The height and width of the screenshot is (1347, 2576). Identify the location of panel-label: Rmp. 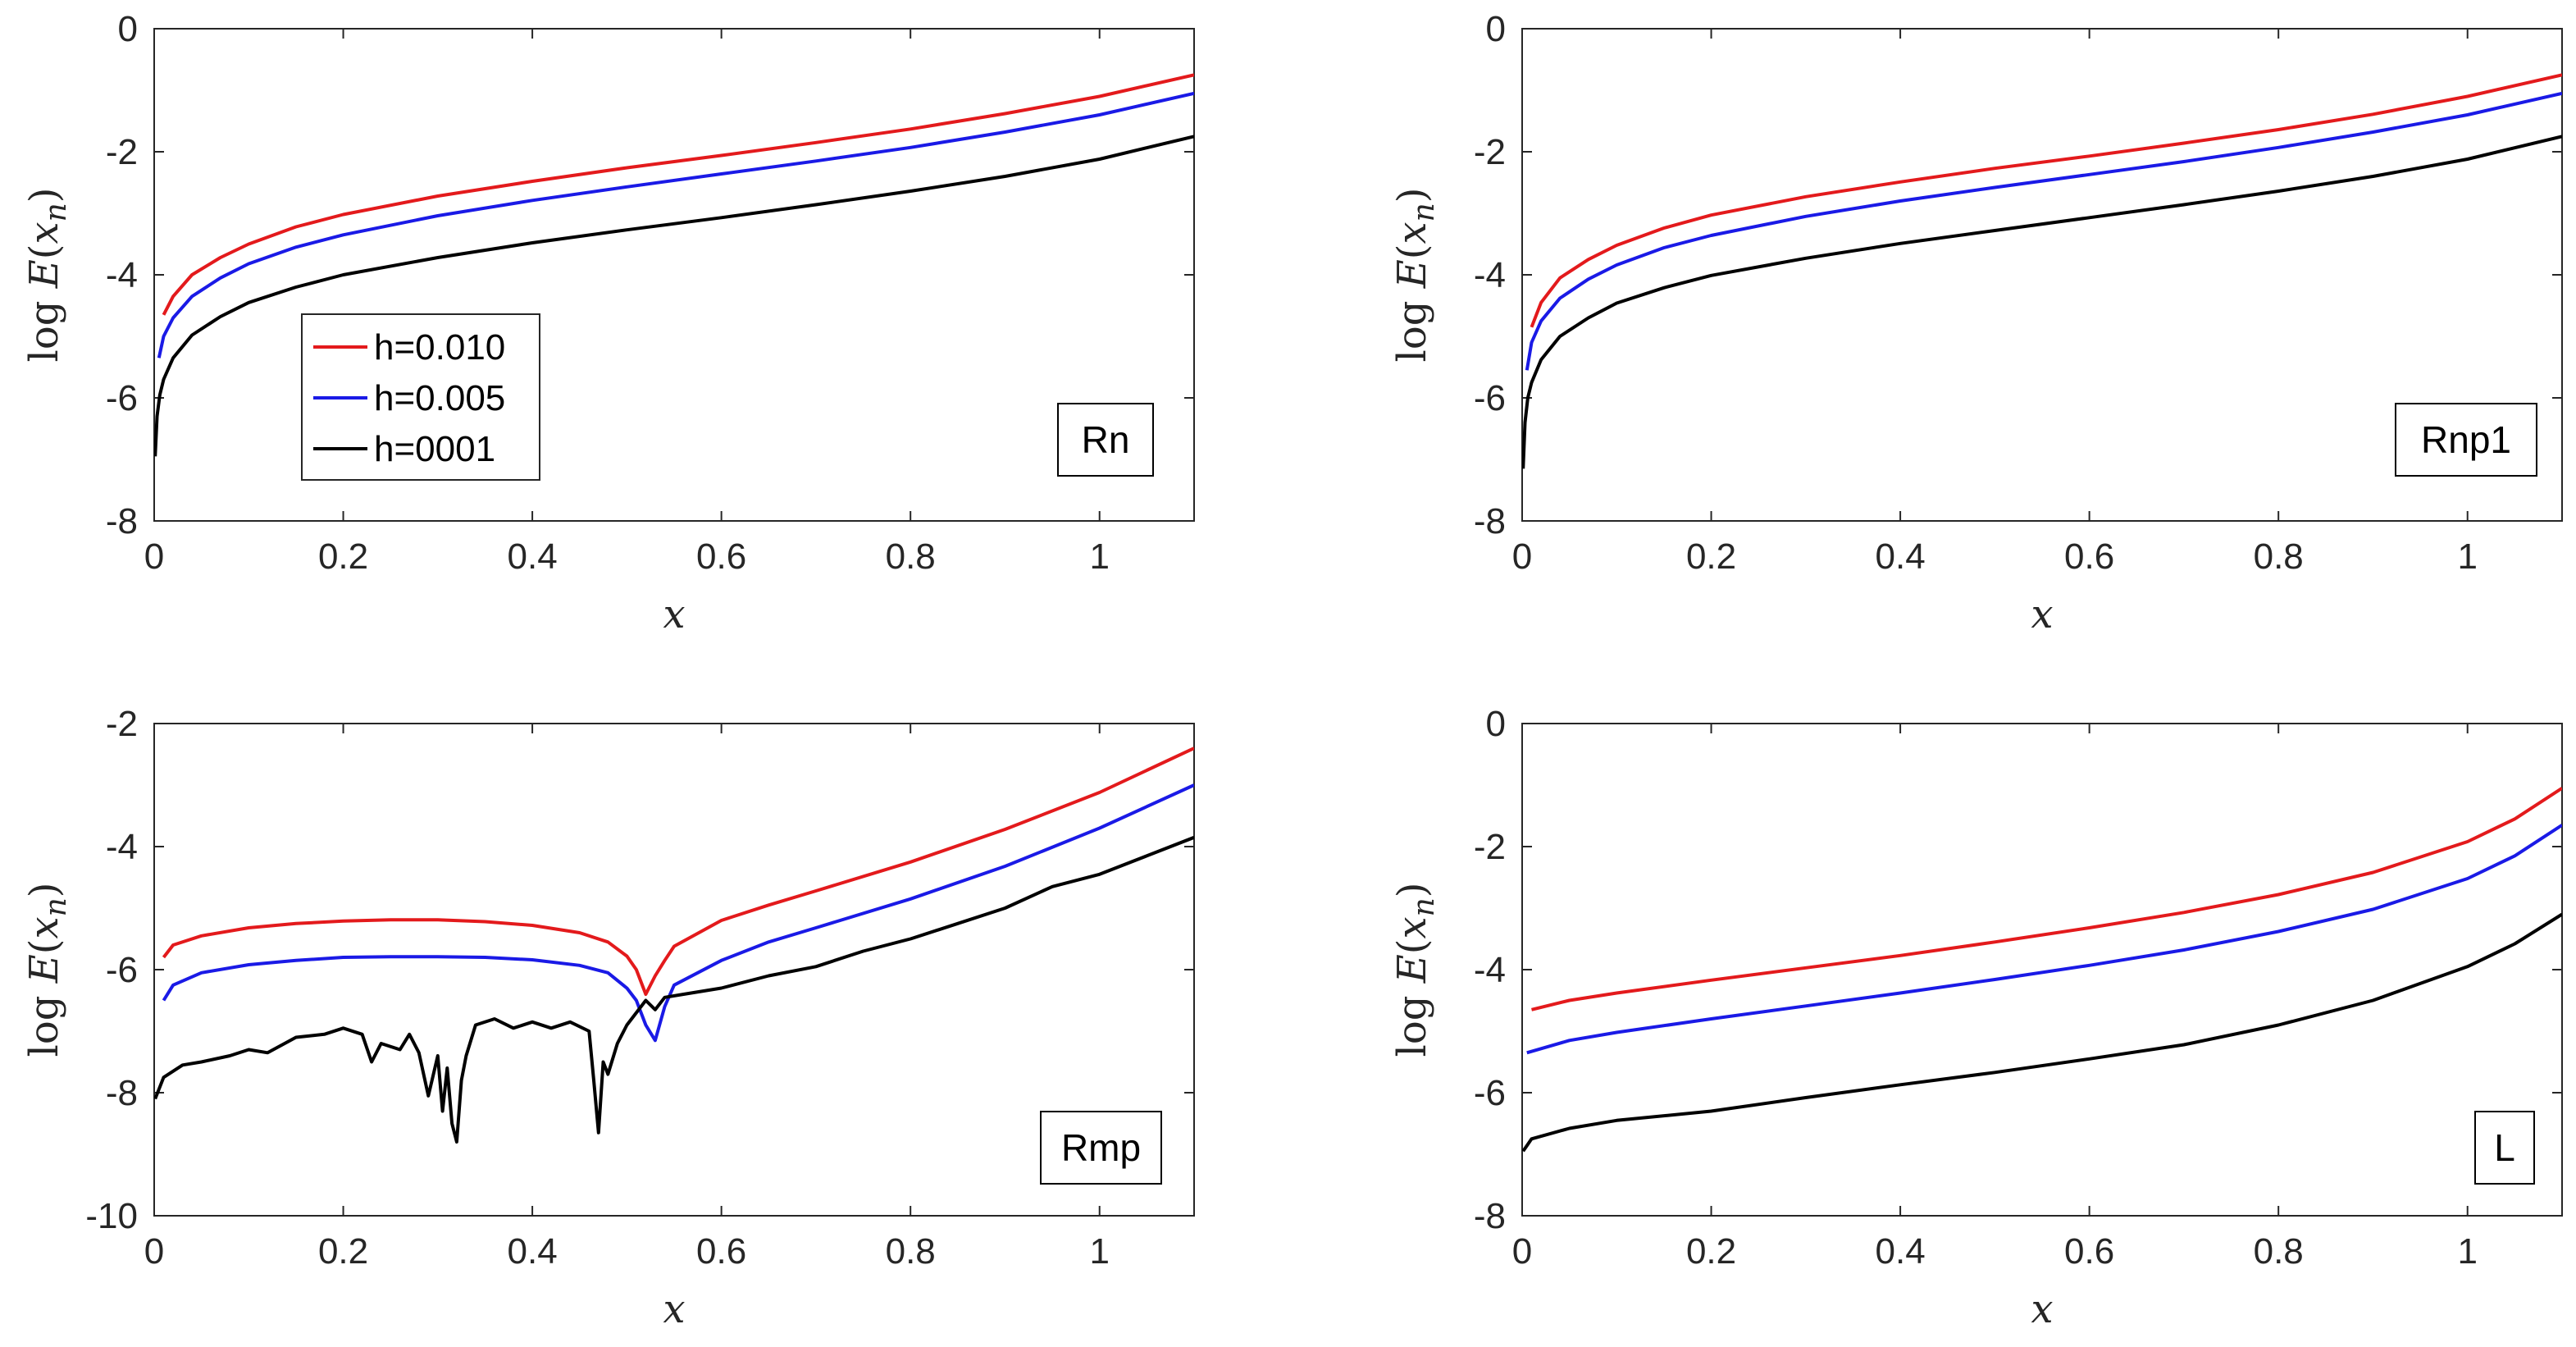
(1101, 1147).